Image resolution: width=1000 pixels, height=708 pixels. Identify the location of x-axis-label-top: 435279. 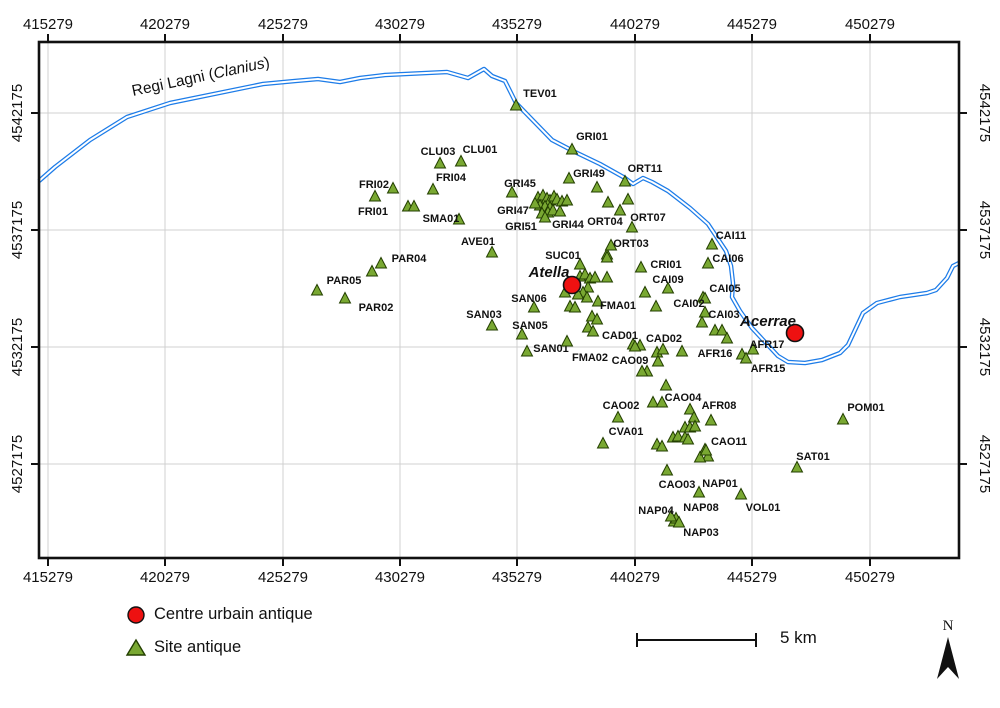
(517, 24).